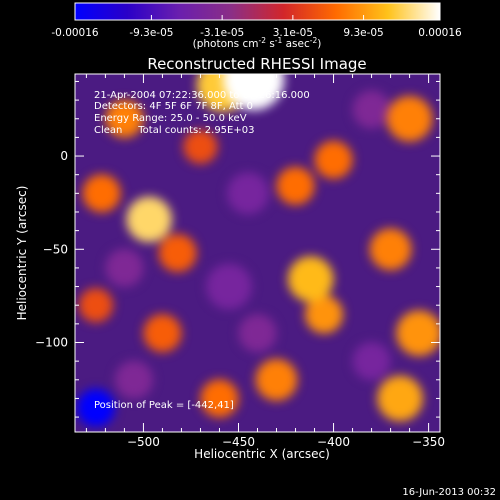 The height and width of the screenshot is (500, 500). What do you see at coordinates (293, 33) in the screenshot?
I see `colorbar-tick-label: 3.1e-05` at bounding box center [293, 33].